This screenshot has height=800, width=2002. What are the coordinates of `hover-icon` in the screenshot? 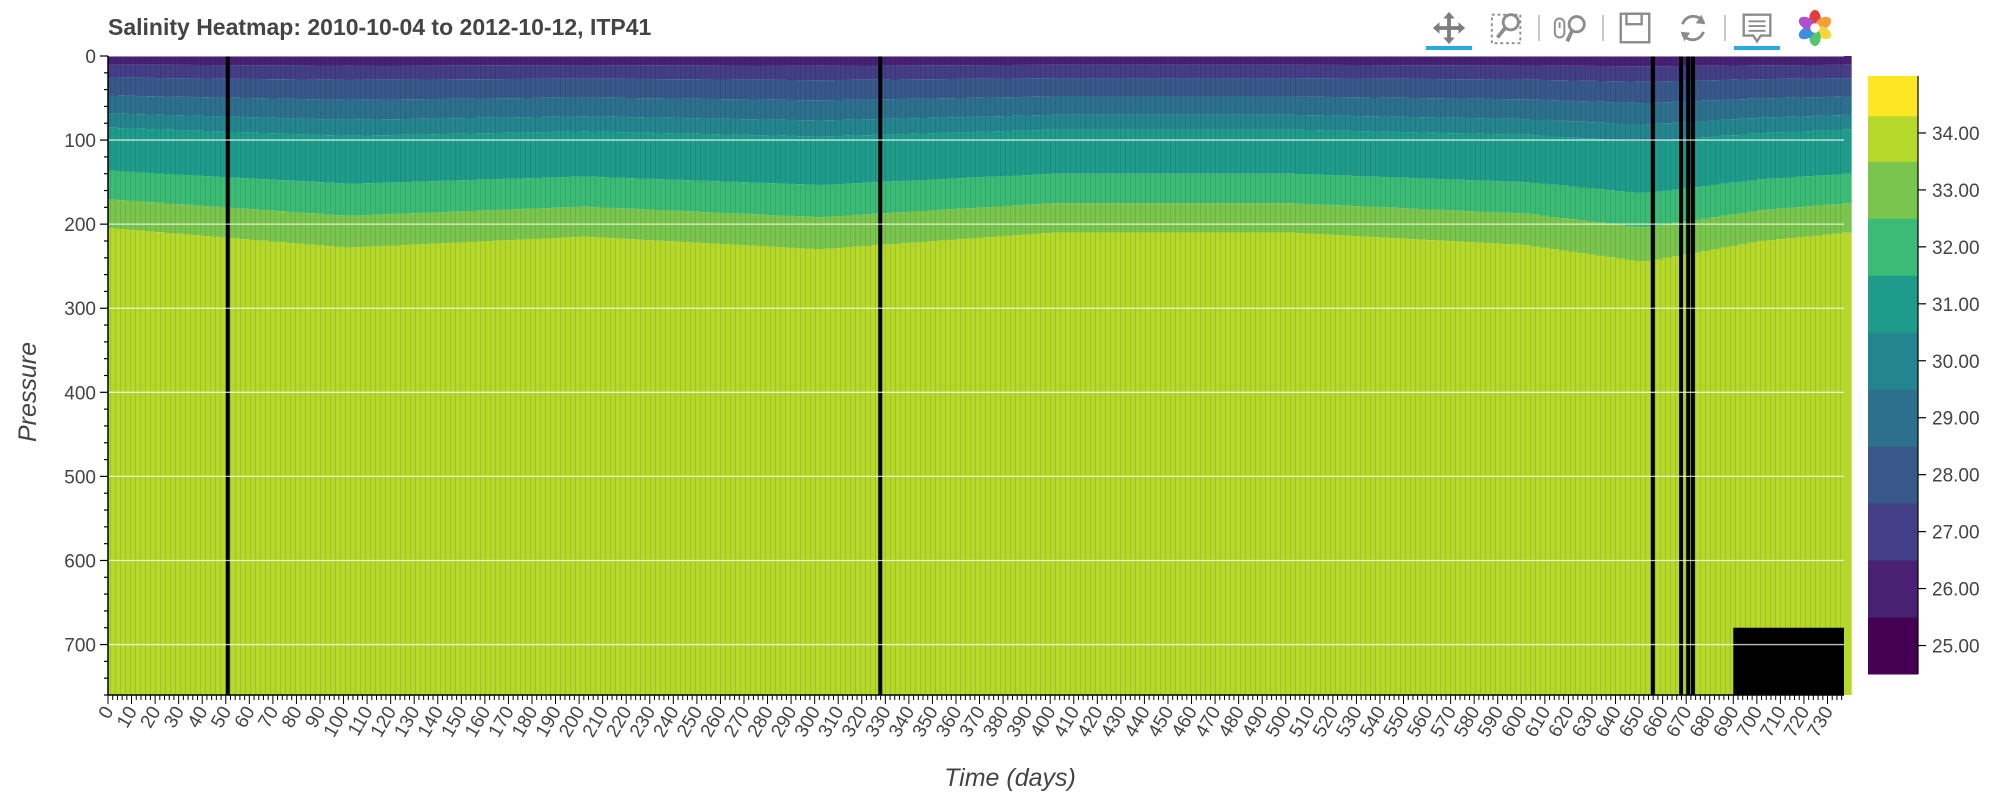 It's located at (1757, 28).